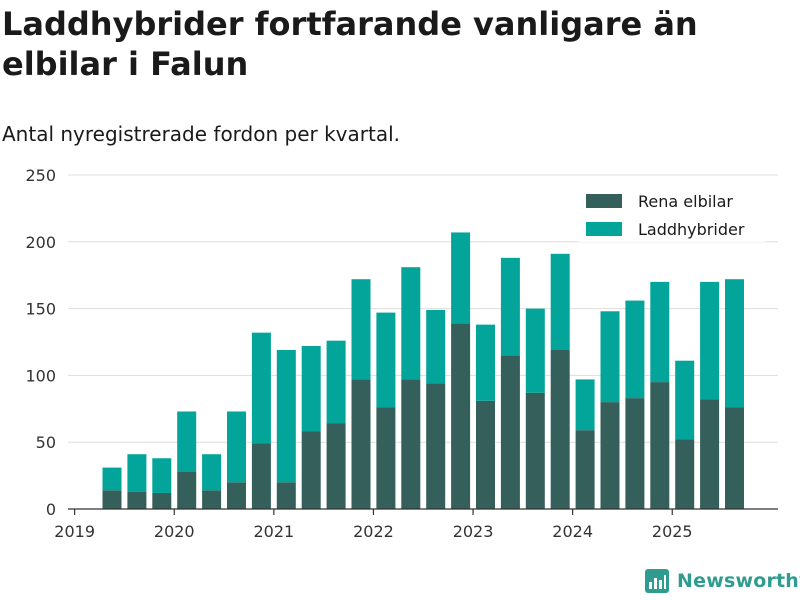  Describe the element at coordinates (373, 531) in the screenshot. I see `x-tick-label: 2022` at that location.